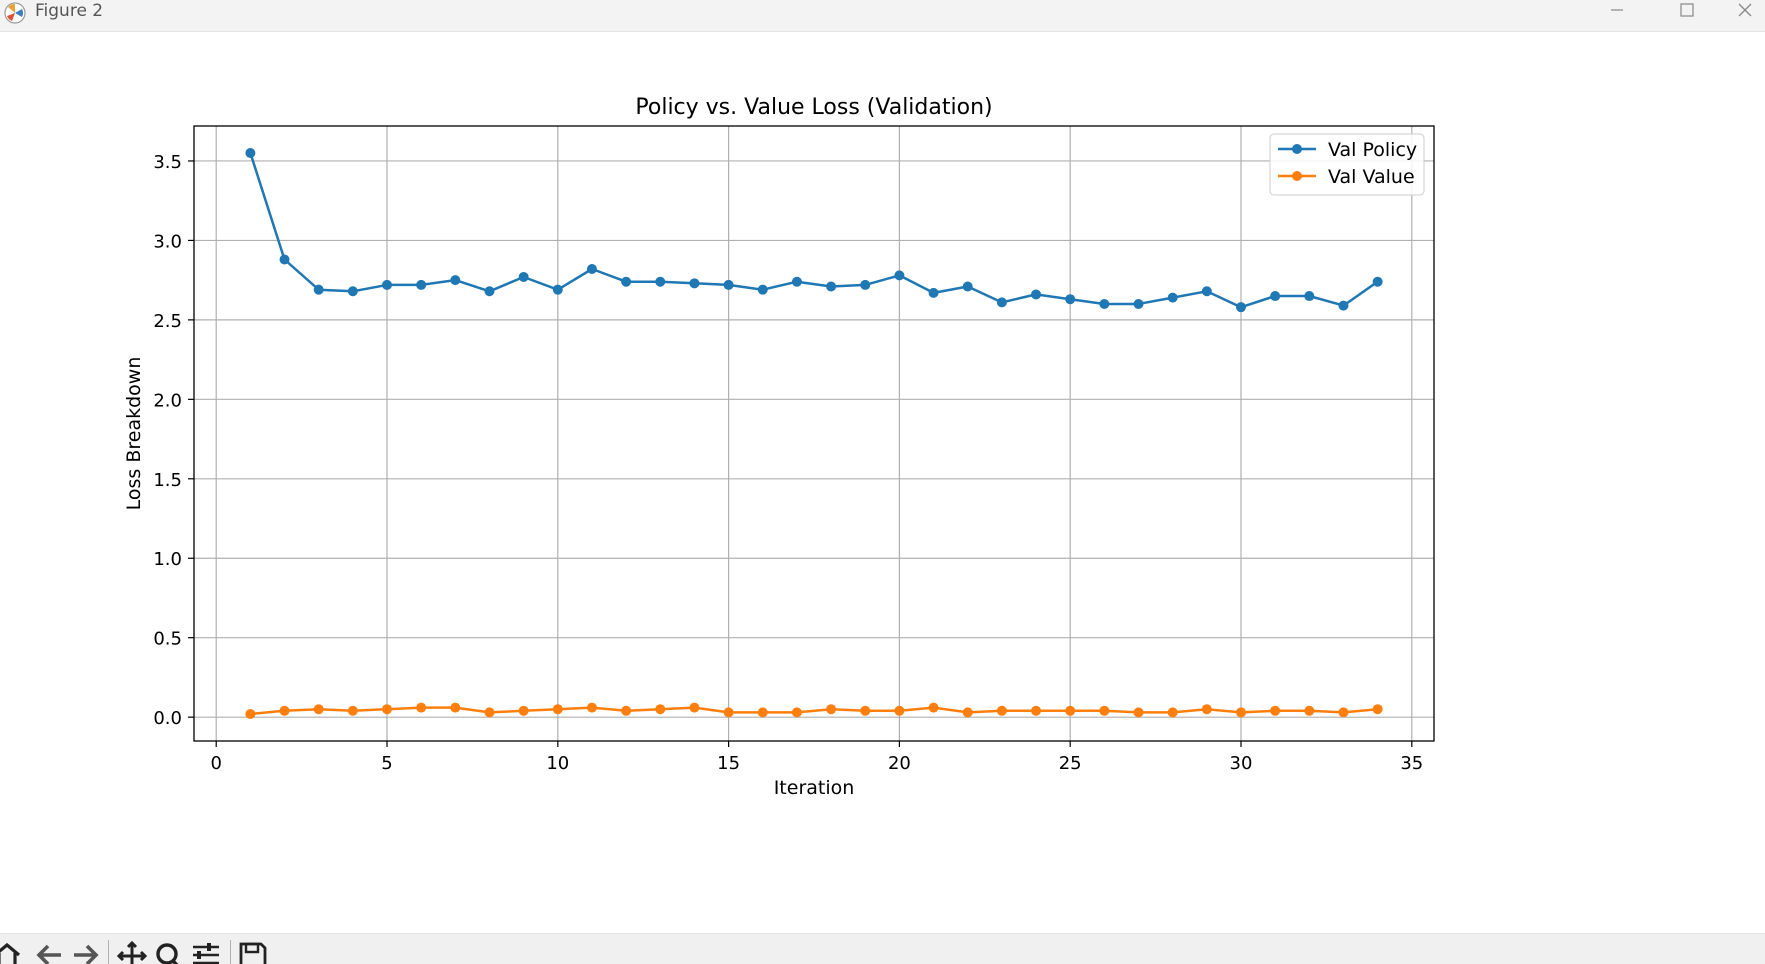 This screenshot has width=1765, height=964. Describe the element at coordinates (1411, 763) in the screenshot. I see `x-tick-label: 35` at that location.